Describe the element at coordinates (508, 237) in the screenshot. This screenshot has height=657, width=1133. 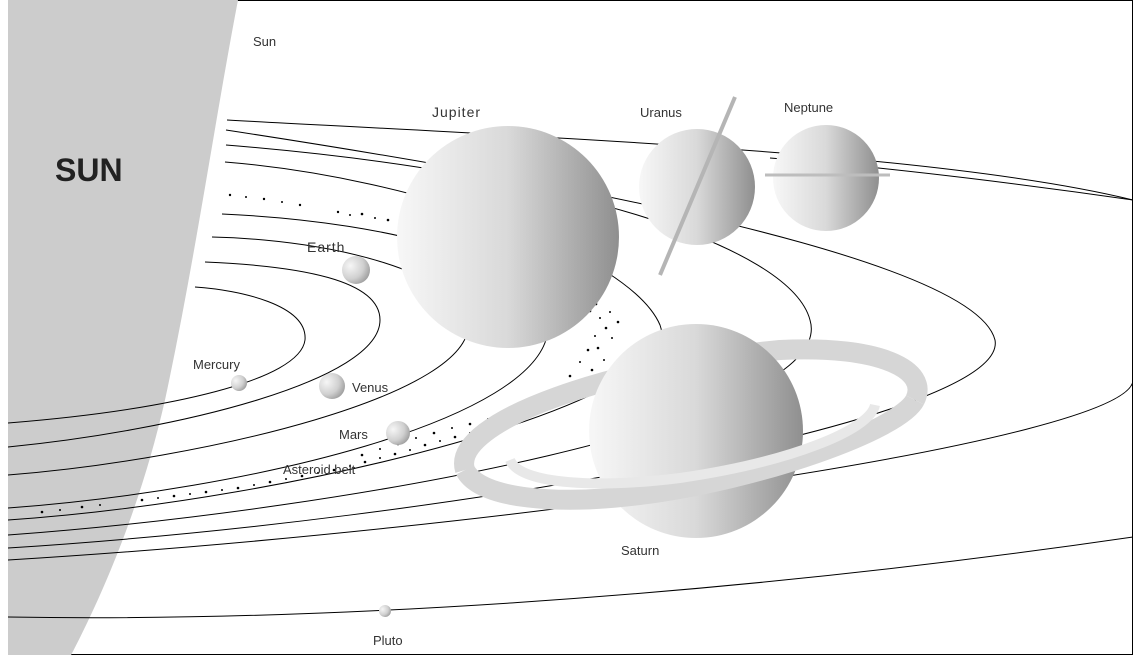
I see `jupiter-planet` at that location.